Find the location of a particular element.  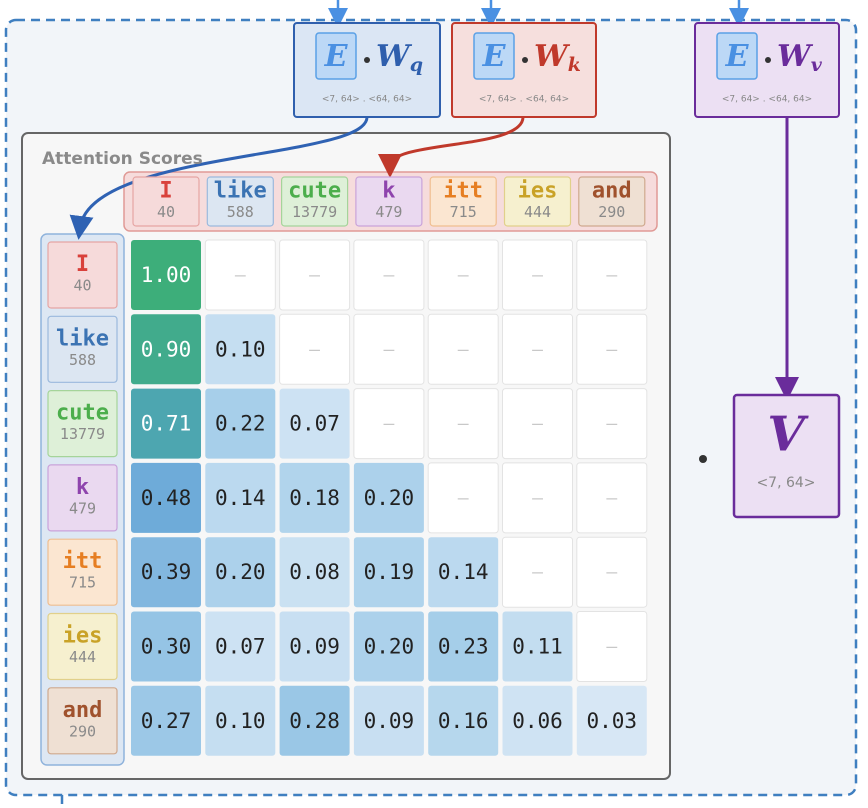

score-value: 0.11 is located at coordinates (537, 647).